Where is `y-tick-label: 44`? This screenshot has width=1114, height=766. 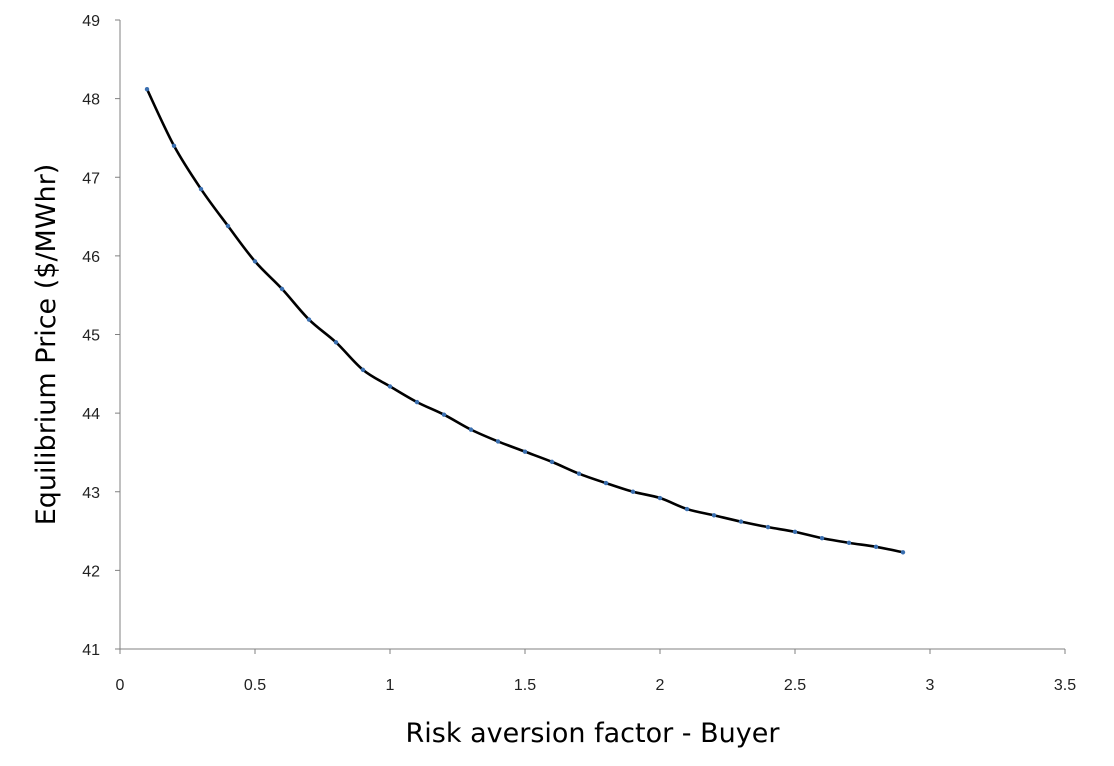
y-tick-label: 44 is located at coordinates (91, 414).